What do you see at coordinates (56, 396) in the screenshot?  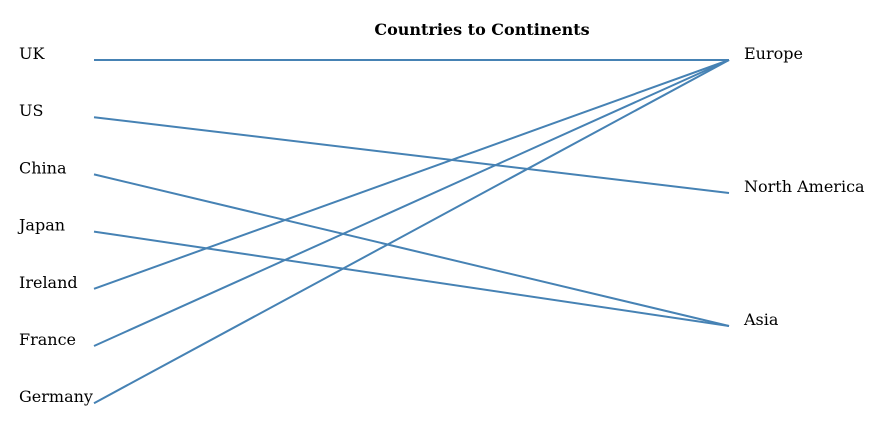 I see `country-label-germany: Germany` at bounding box center [56, 396].